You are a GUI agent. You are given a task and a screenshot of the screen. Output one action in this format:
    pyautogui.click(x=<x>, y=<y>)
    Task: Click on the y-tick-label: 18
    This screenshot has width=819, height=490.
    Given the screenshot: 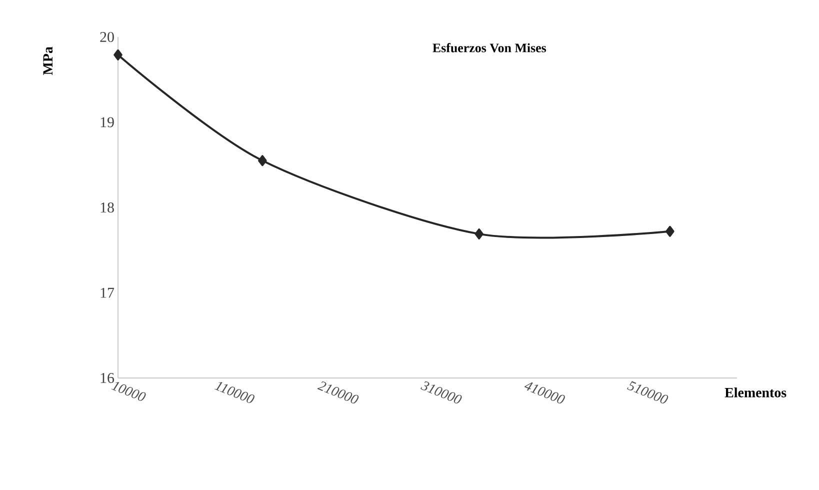 What is the action you would take?
    pyautogui.click(x=107, y=207)
    